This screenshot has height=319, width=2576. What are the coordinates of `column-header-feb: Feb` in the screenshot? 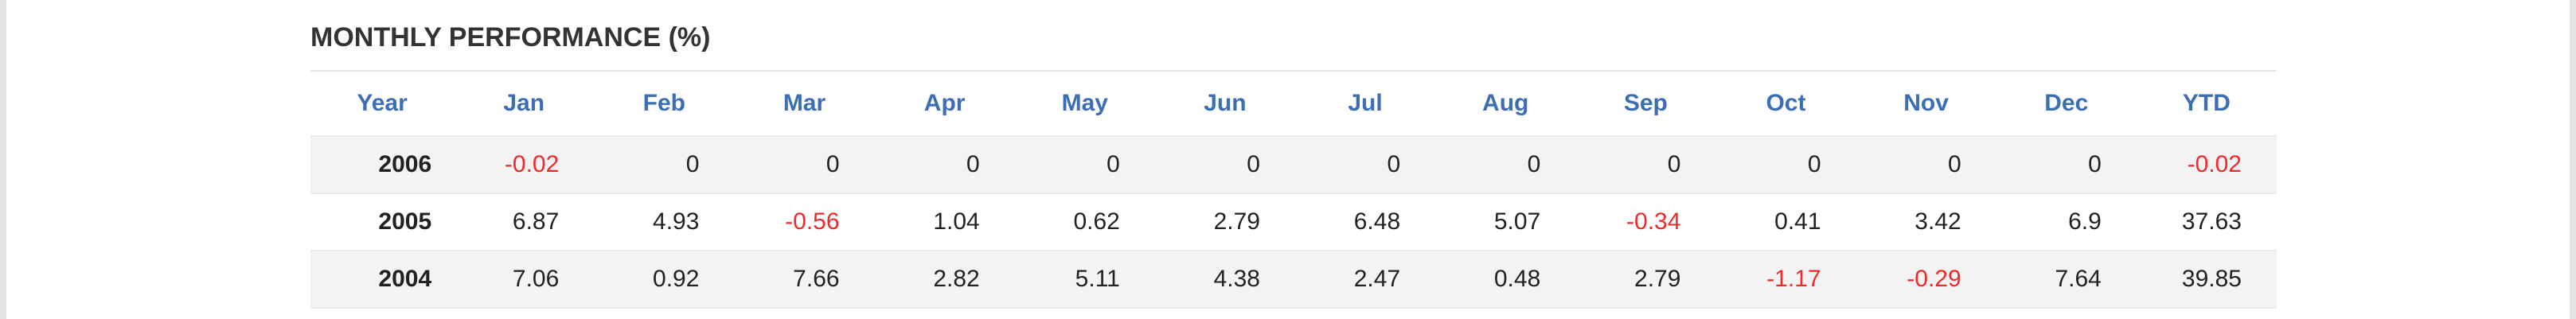 It's located at (664, 104).